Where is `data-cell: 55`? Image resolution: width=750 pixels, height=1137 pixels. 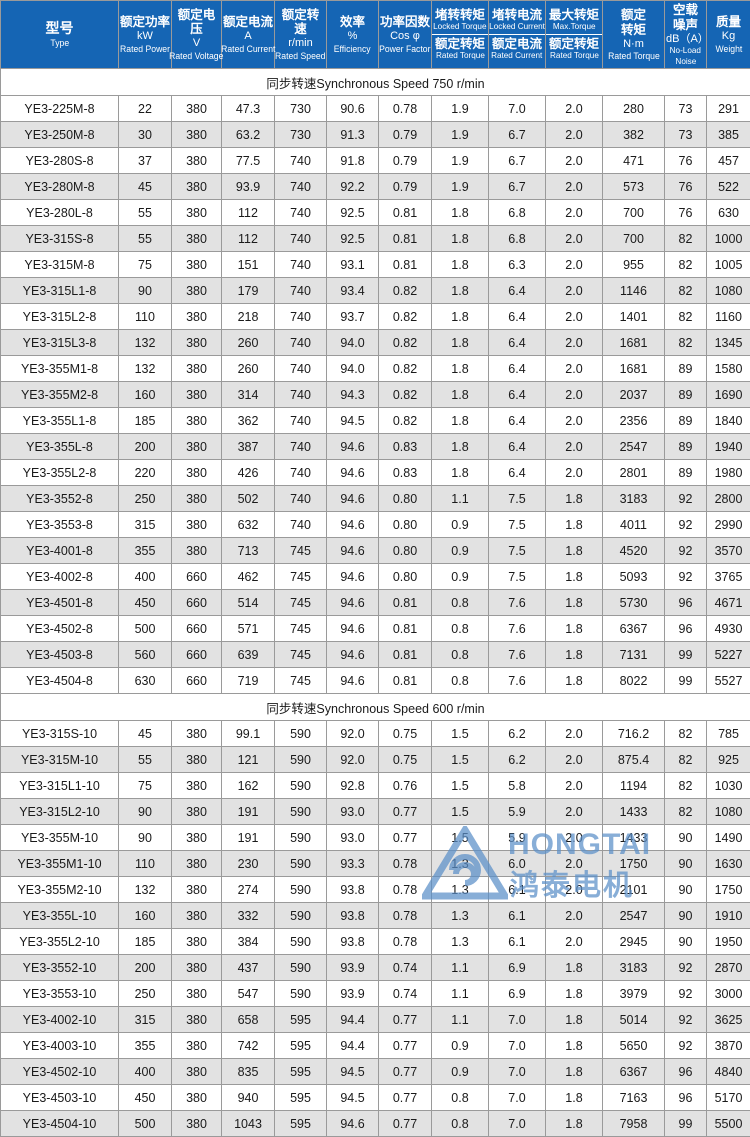
data-cell: 55 is located at coordinates (145, 760).